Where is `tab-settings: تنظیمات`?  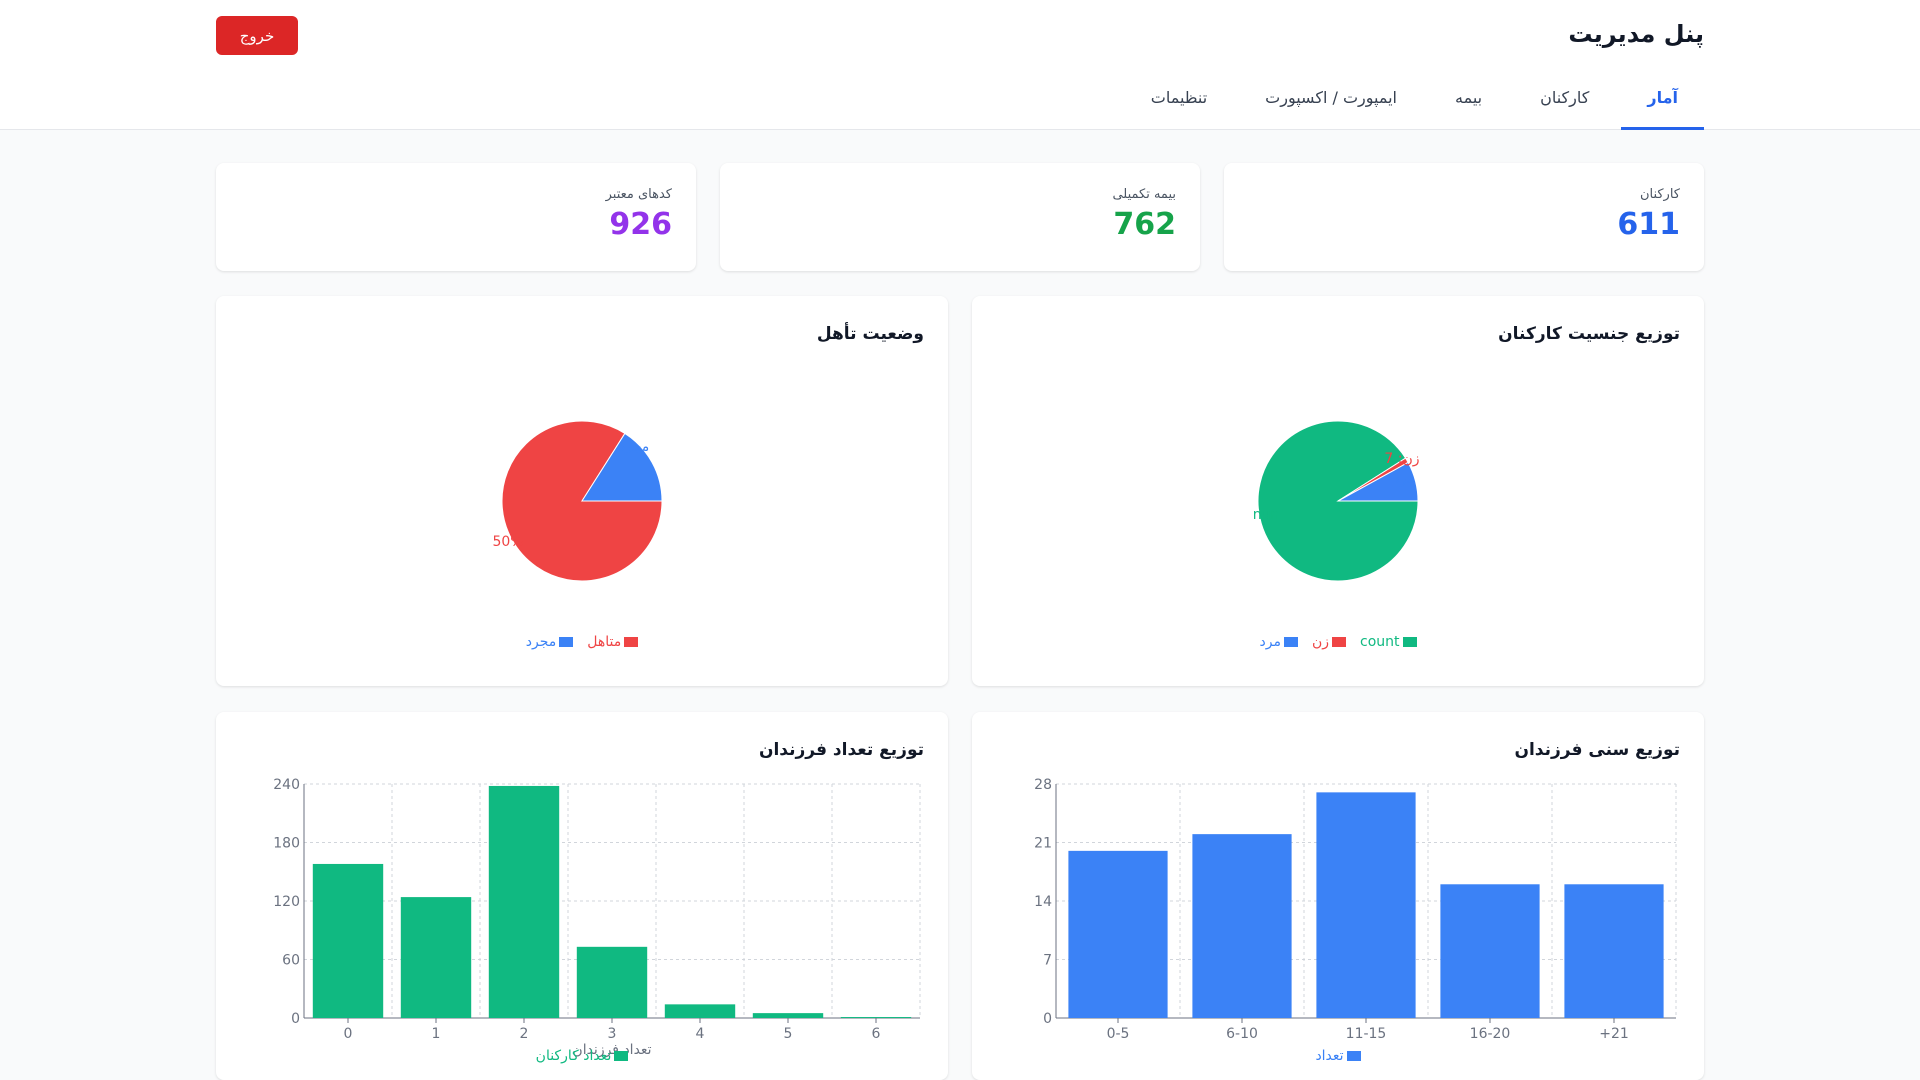 tab-settings: تنظیمات is located at coordinates (1179, 97).